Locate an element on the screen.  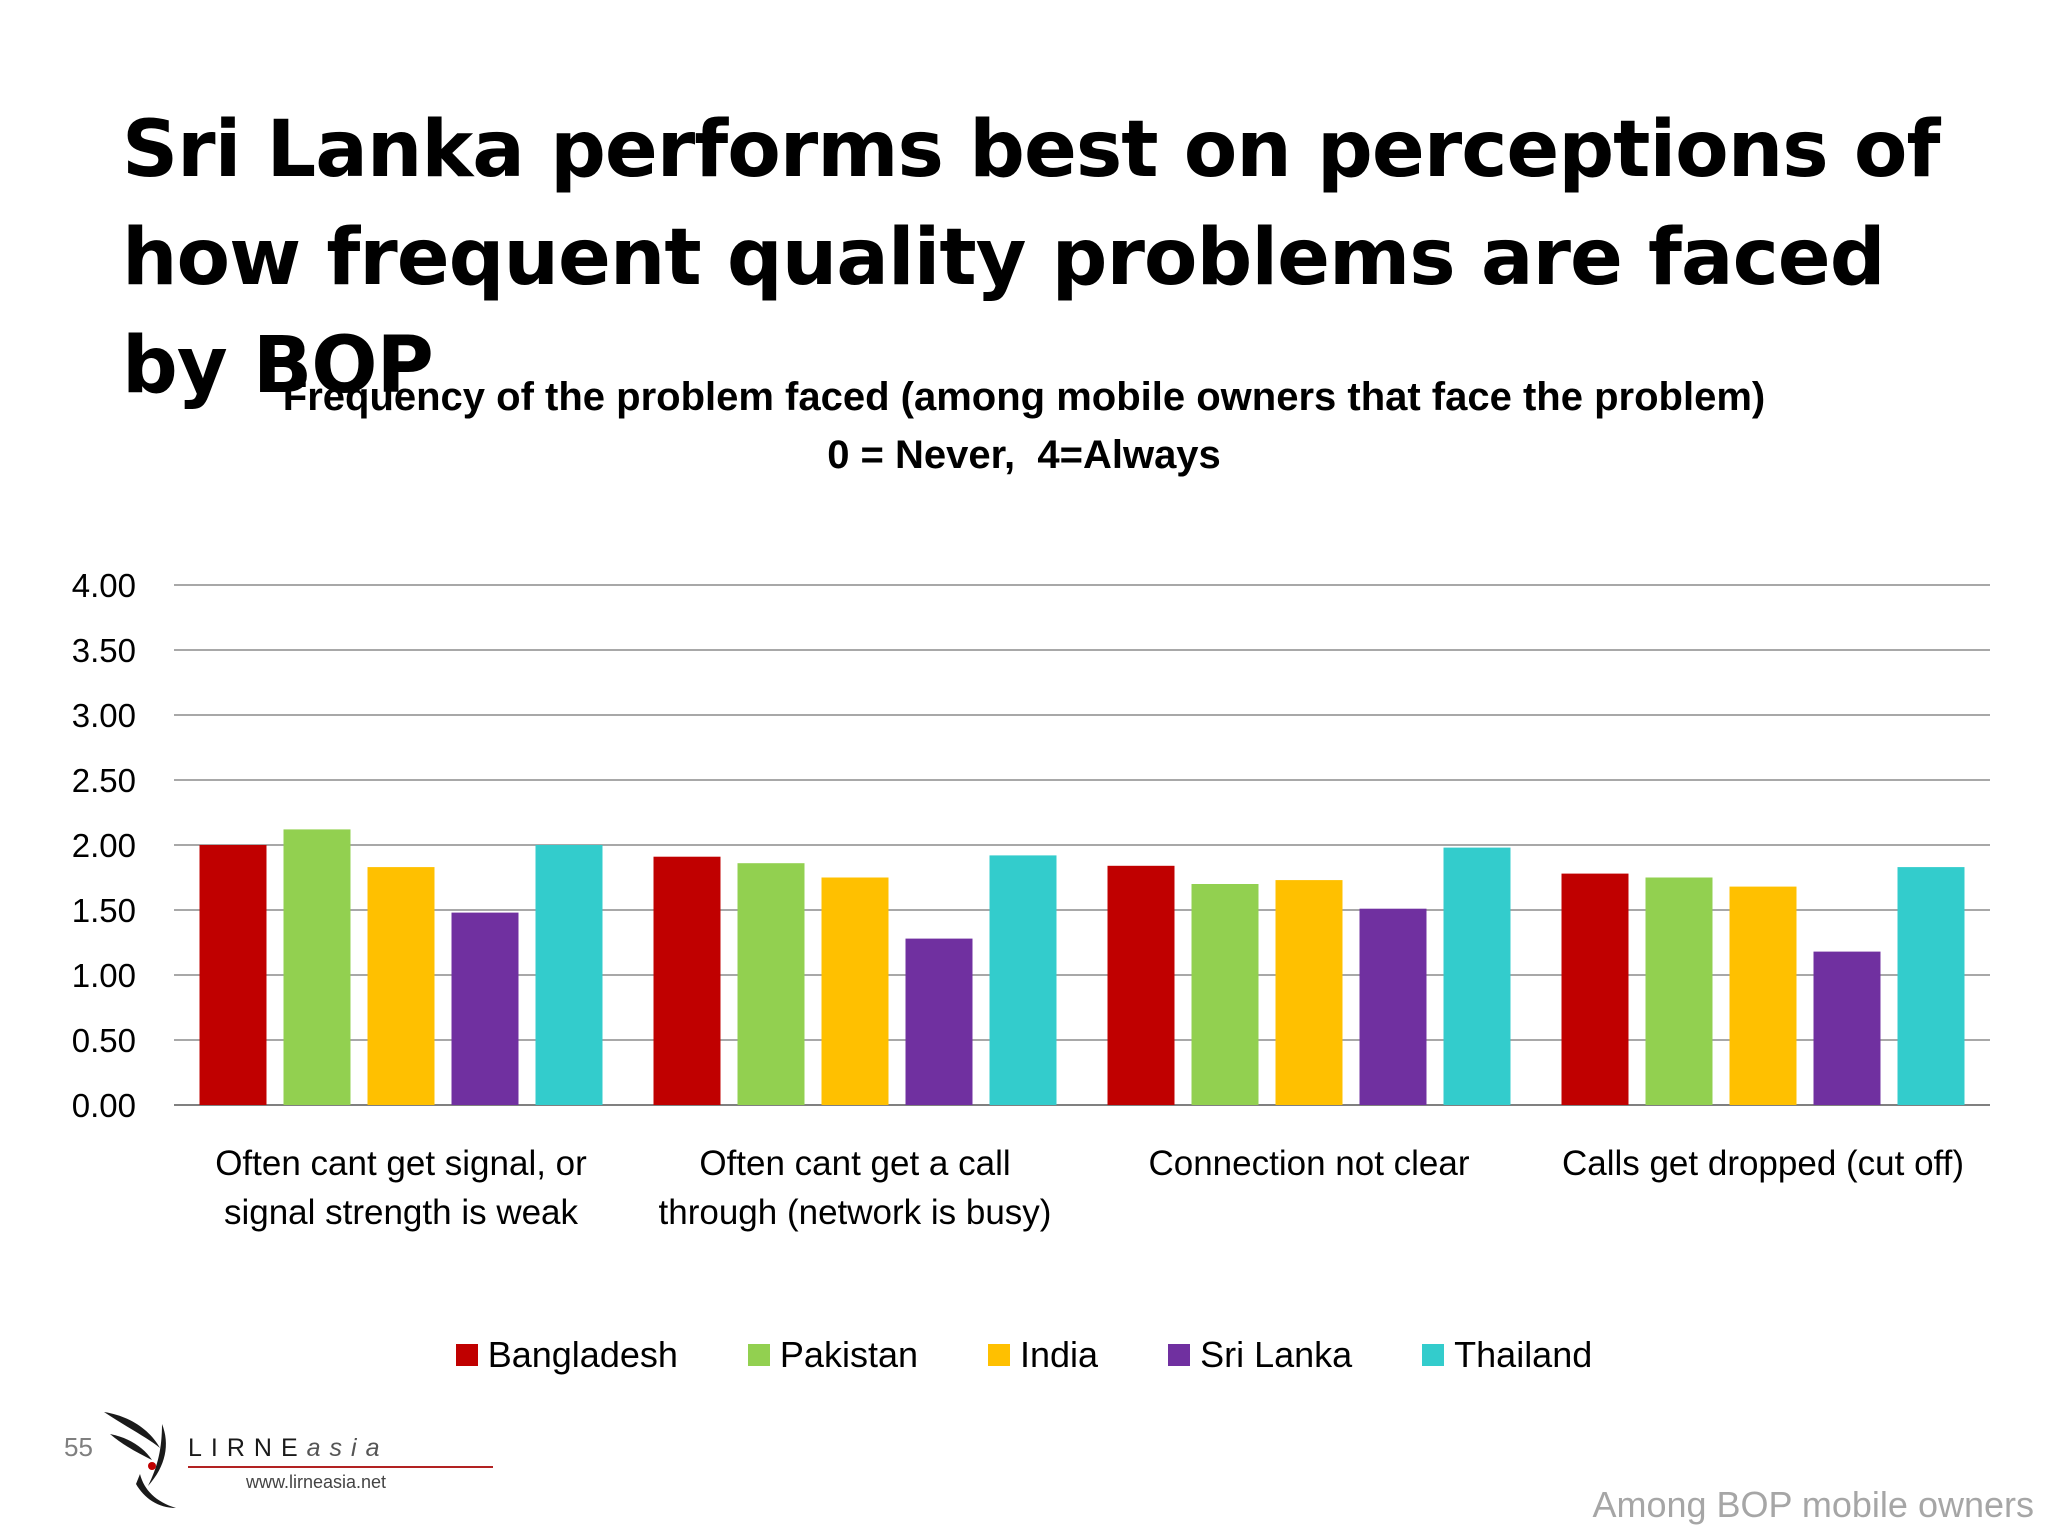
chart-subtitle-line: 0 = Never, 4=Always is located at coordinates (1024, 455).